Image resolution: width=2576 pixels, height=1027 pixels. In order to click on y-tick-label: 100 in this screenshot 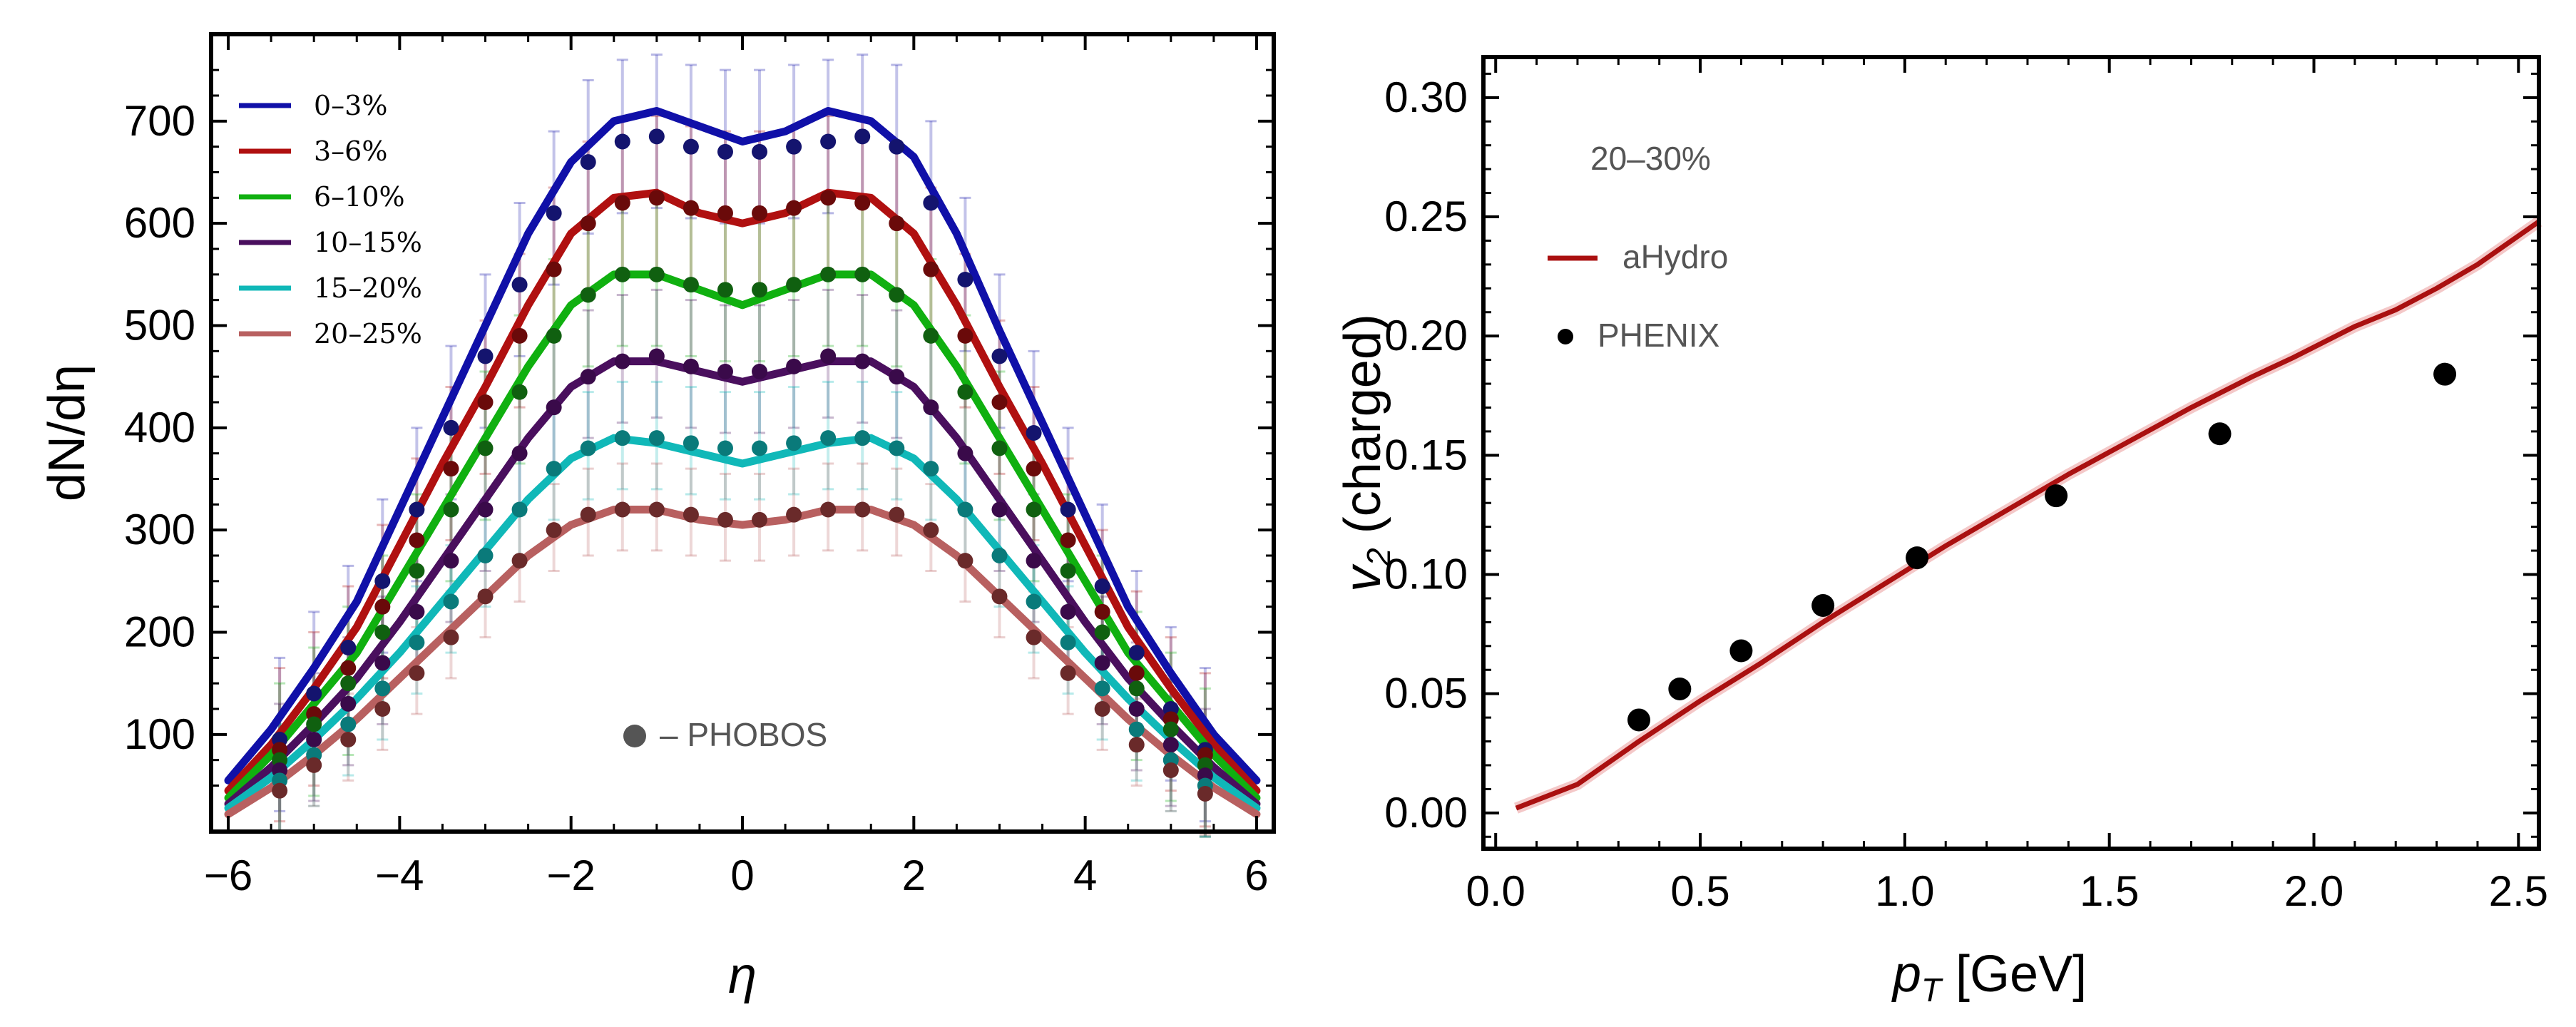, I will do `click(159, 734)`.